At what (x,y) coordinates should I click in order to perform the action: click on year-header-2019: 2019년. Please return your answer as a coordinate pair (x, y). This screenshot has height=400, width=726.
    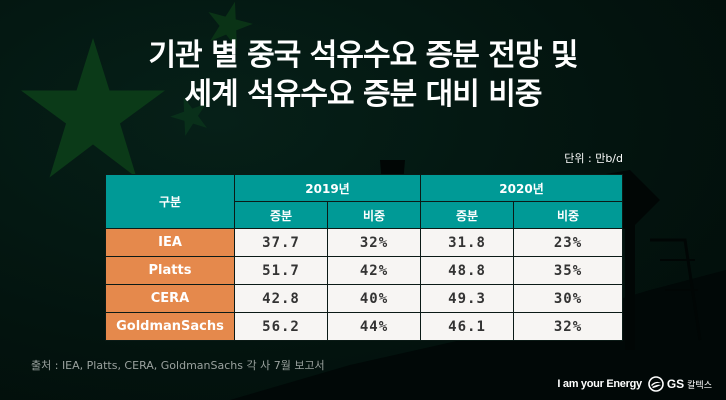
    Looking at the image, I should click on (327, 188).